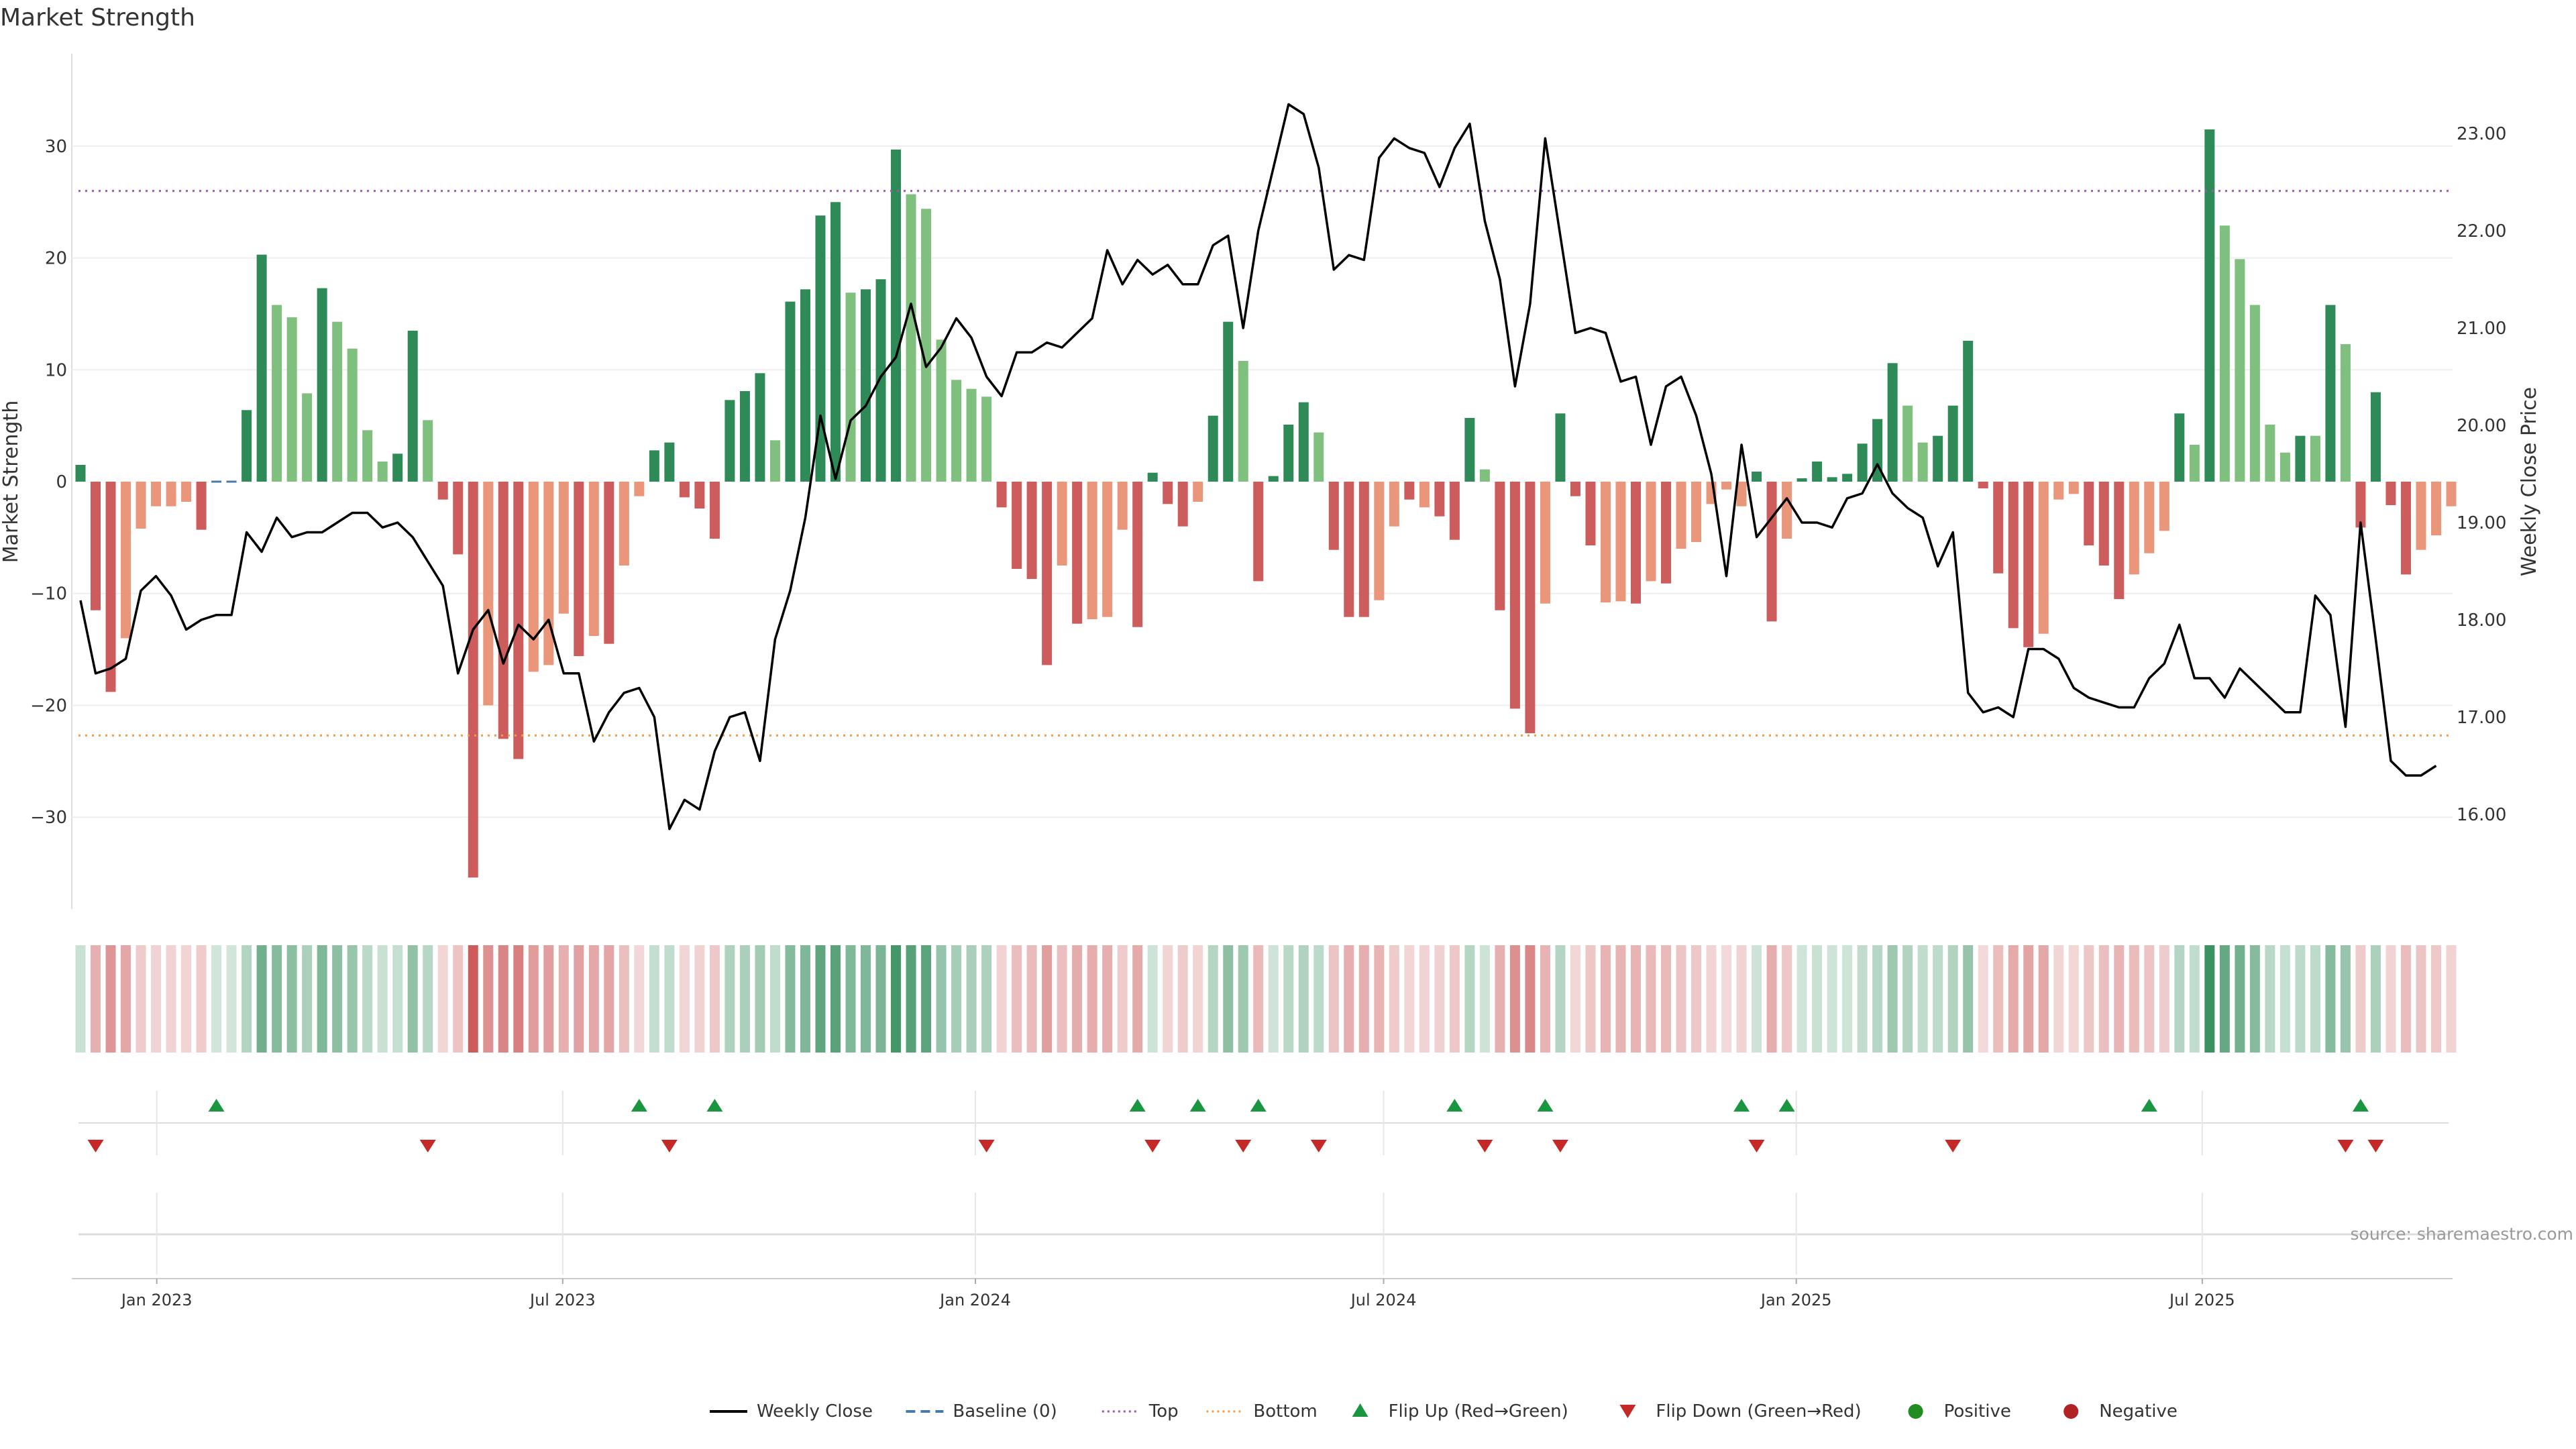  Describe the element at coordinates (48, 706) in the screenshot. I see `left-tick-label: −20` at that location.